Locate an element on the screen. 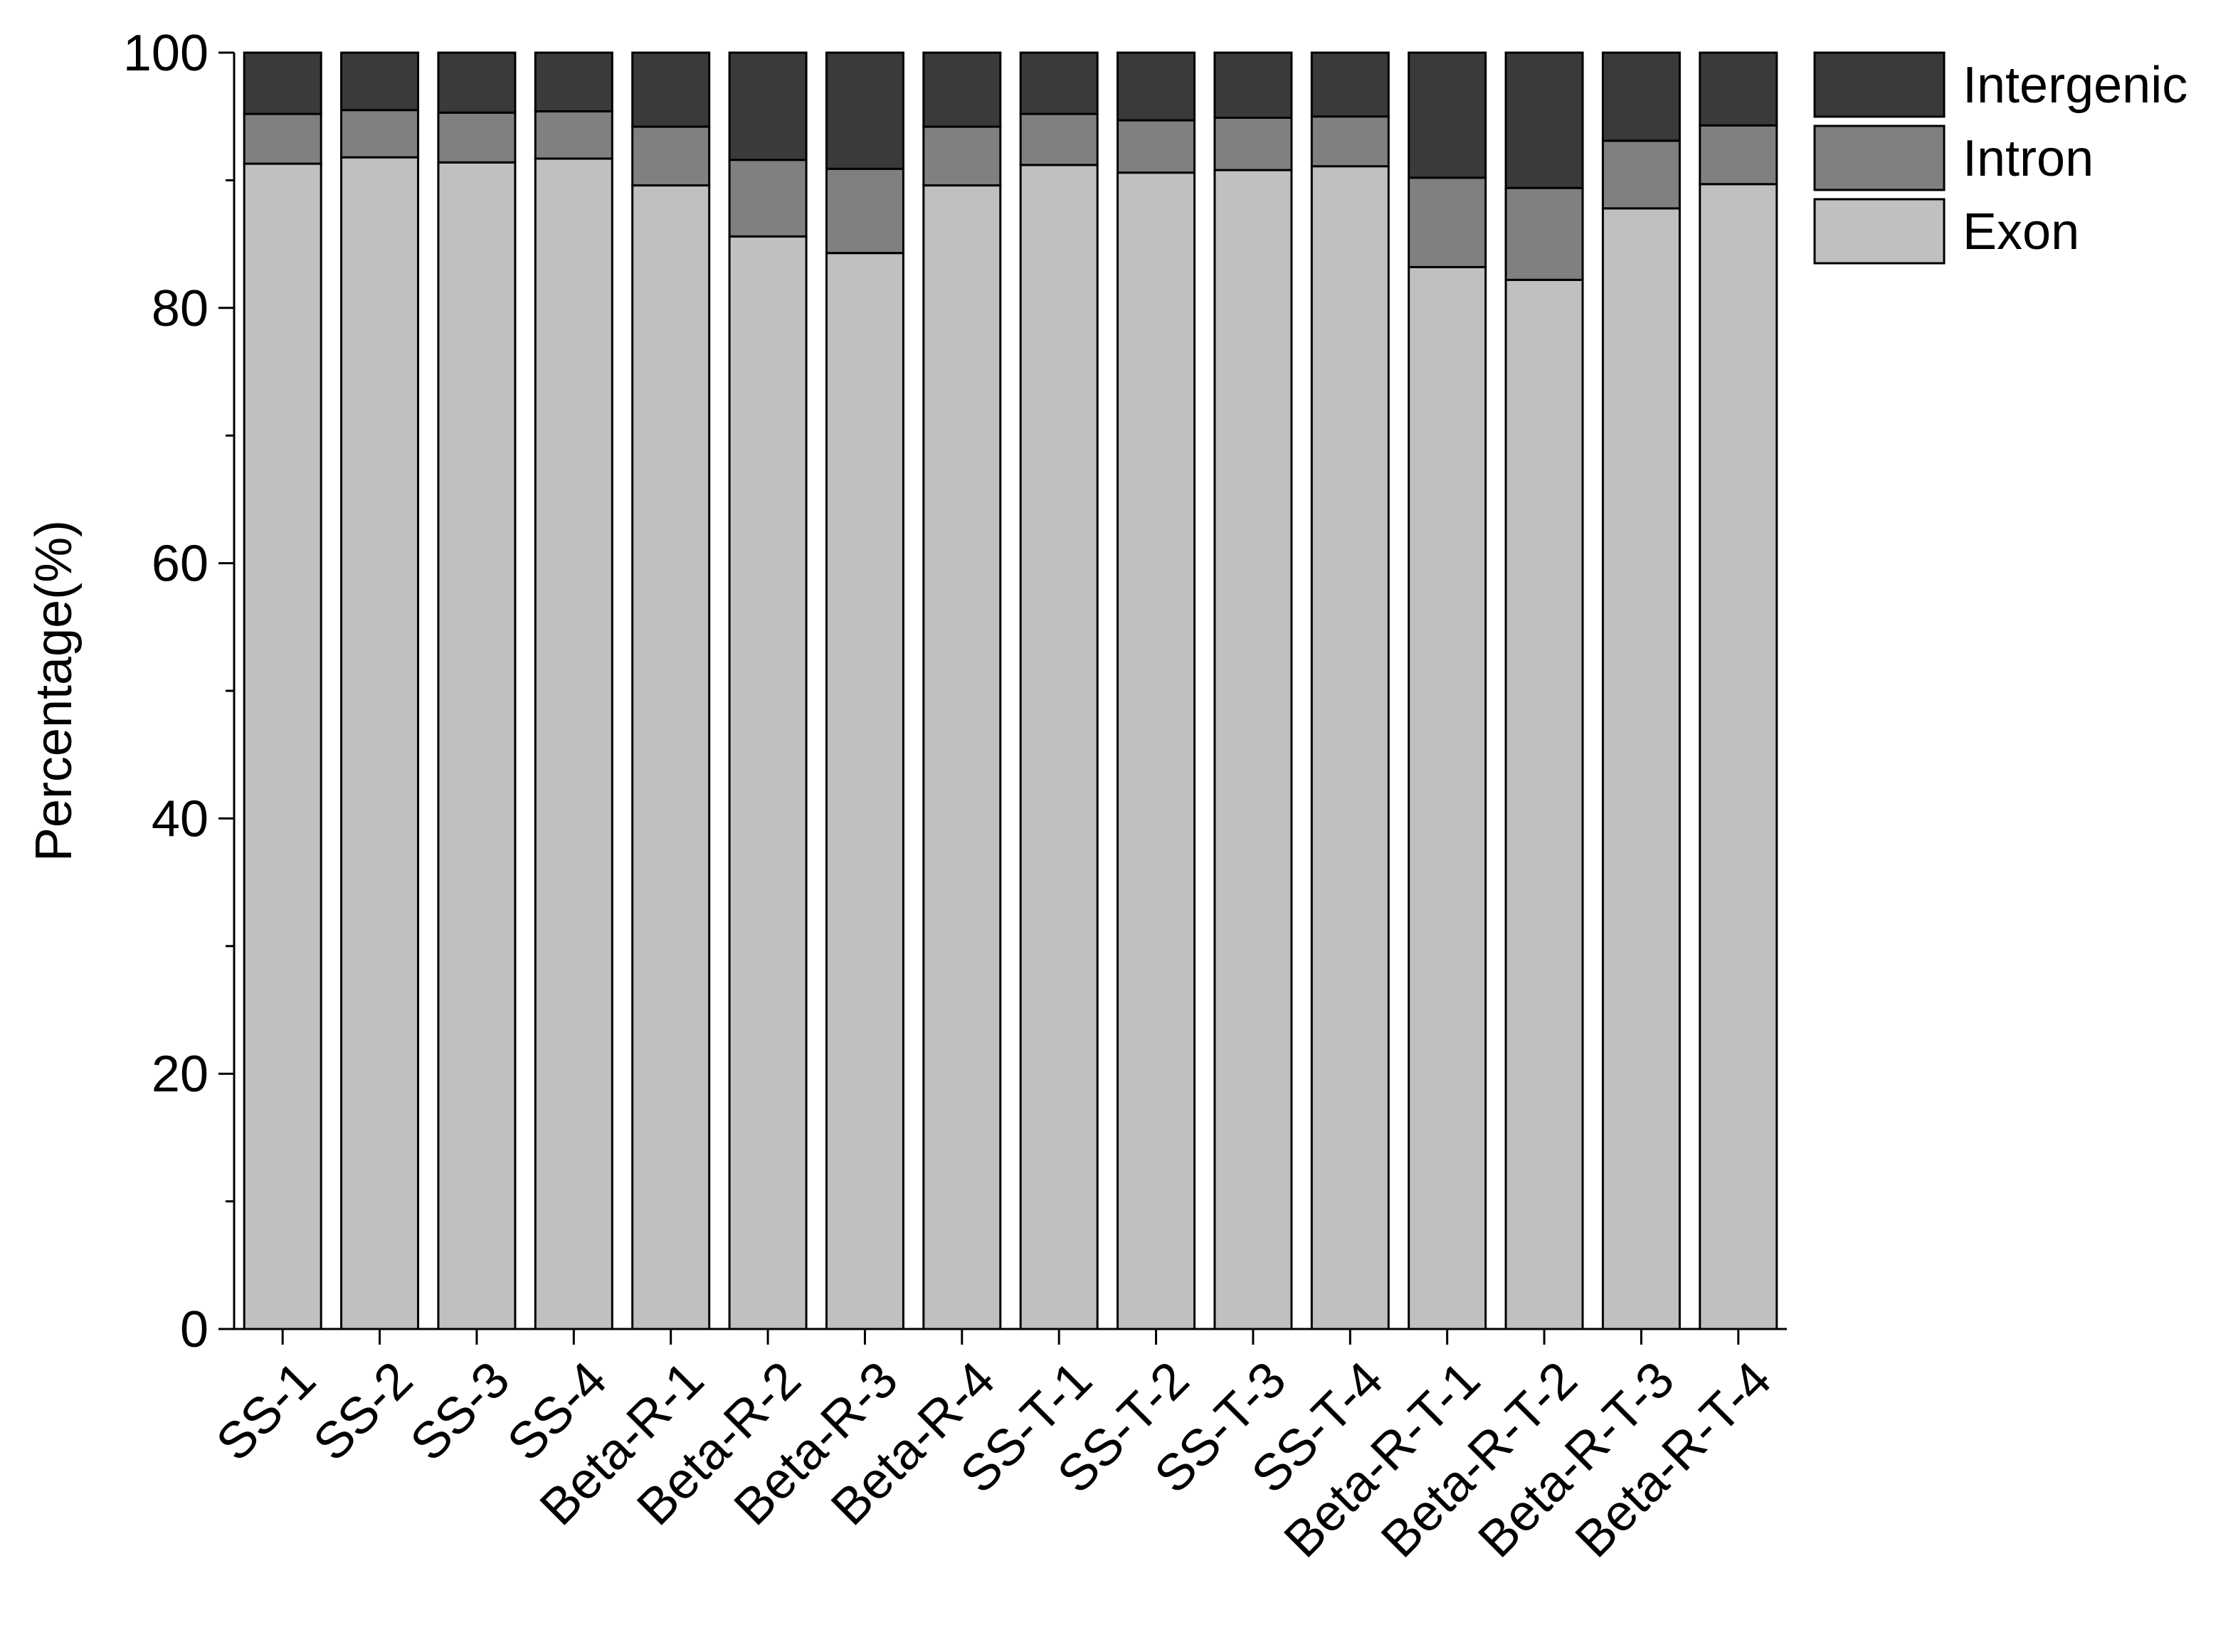  y-tick-label: 60 is located at coordinates (180, 564).